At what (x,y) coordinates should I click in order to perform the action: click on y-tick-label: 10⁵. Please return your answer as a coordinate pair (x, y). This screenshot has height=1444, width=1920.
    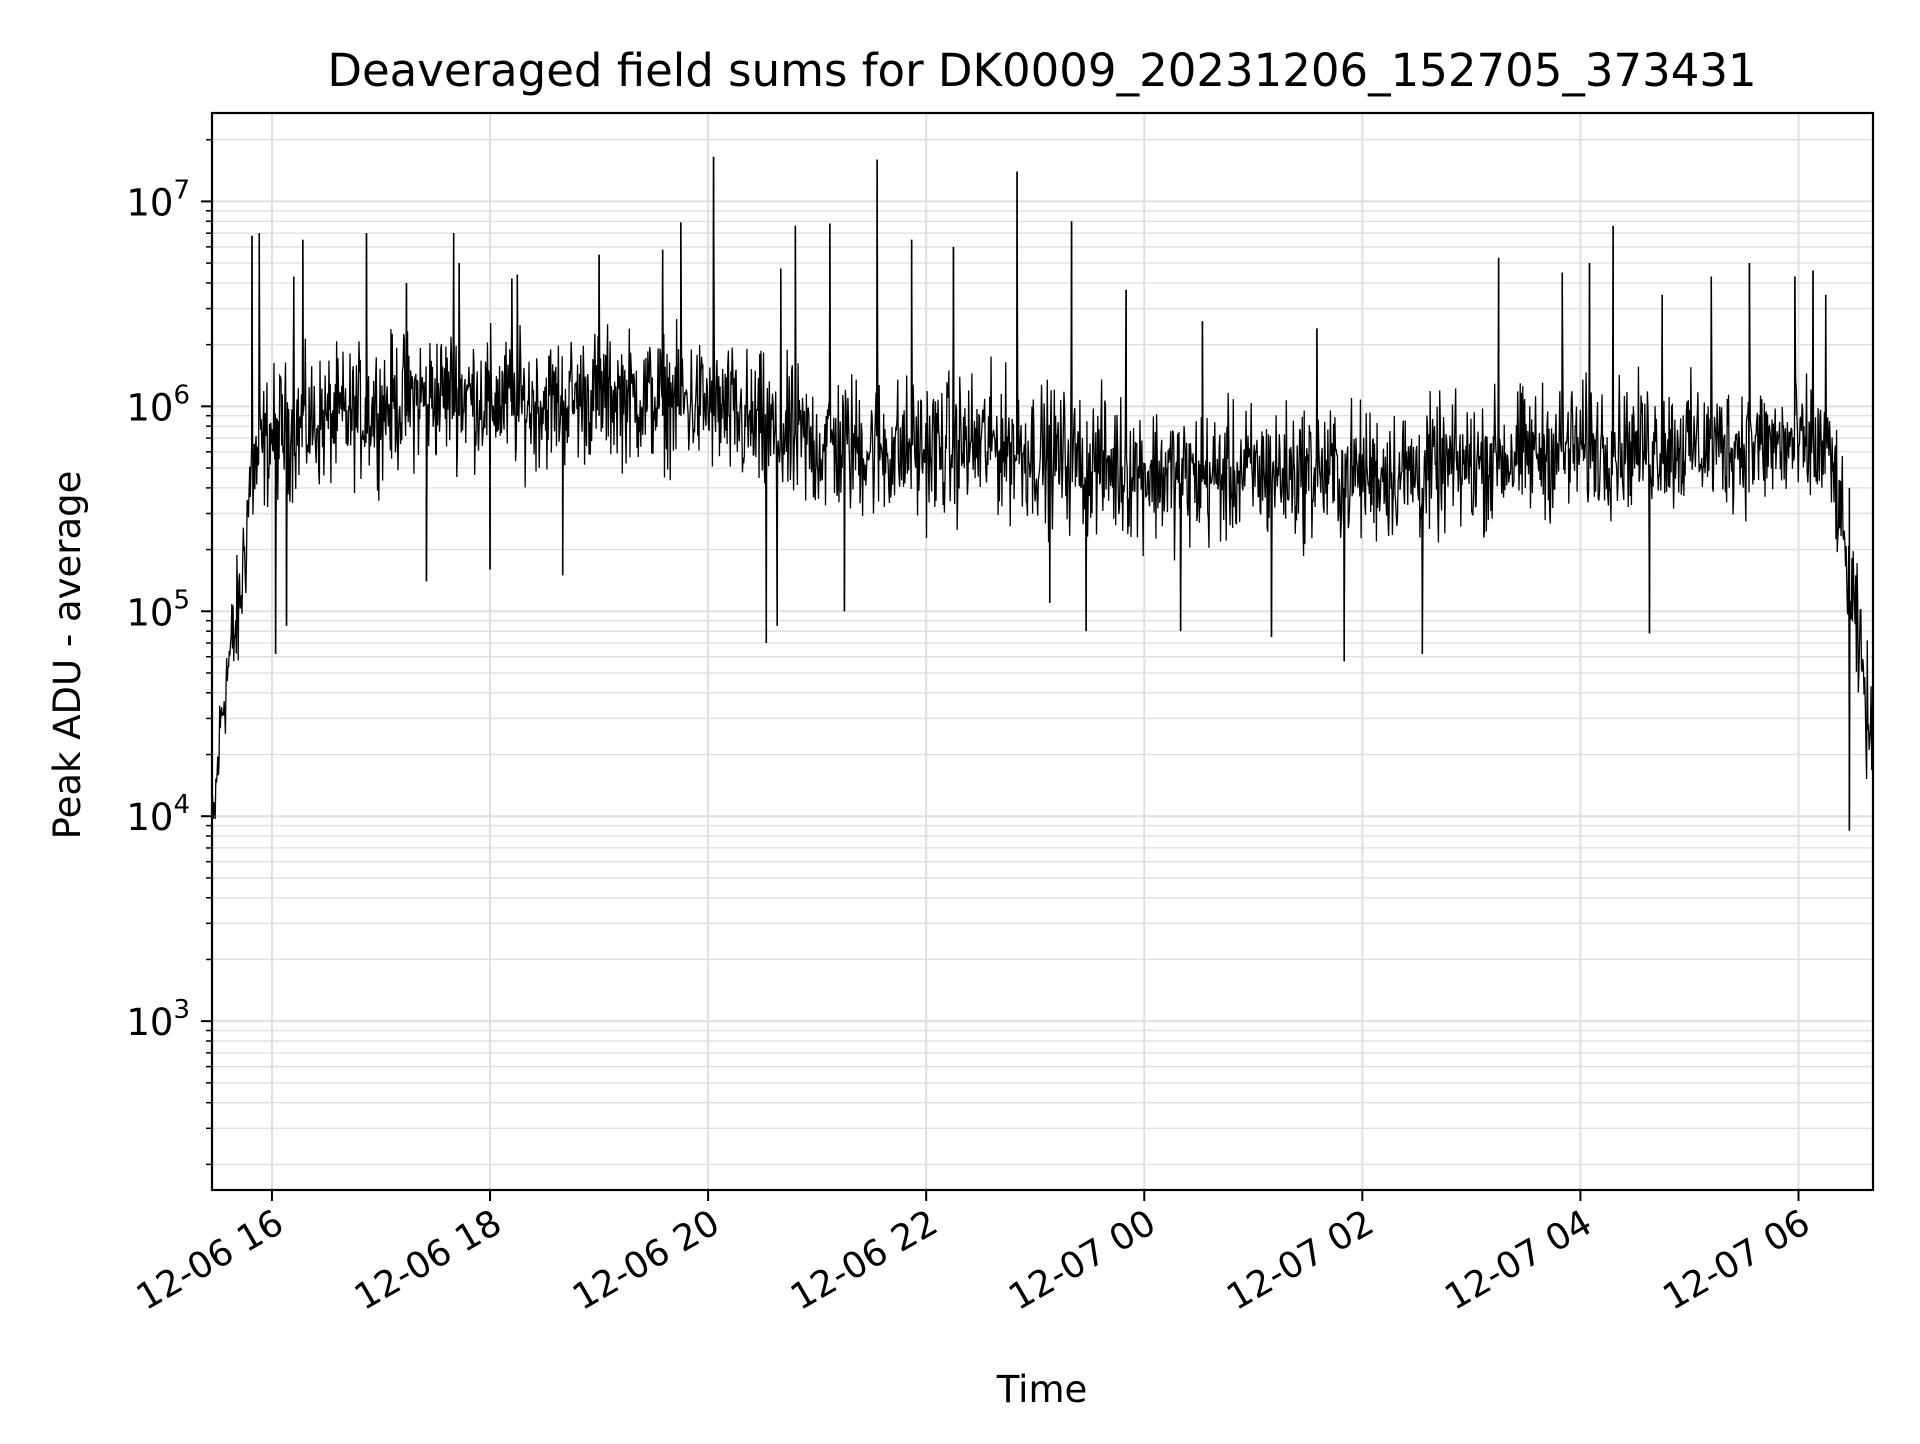
    Looking at the image, I should click on (158, 609).